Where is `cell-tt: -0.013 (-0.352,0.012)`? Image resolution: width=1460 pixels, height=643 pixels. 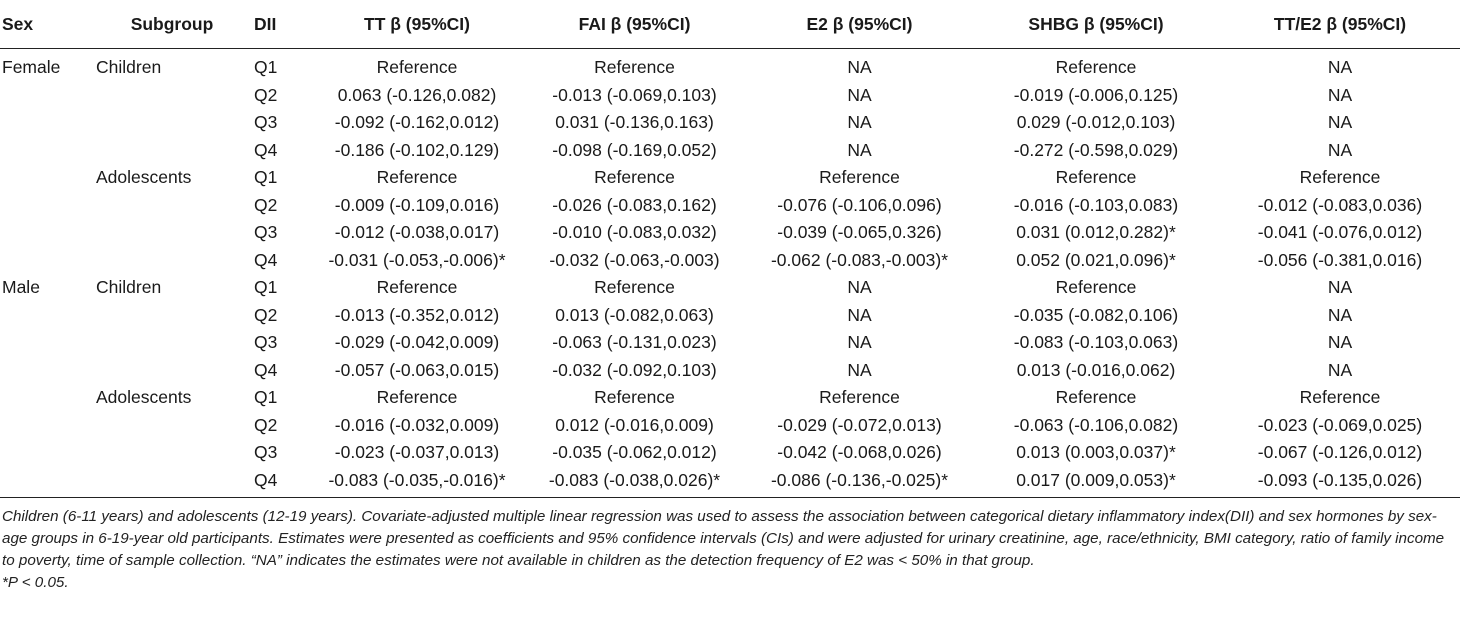 cell-tt: -0.013 (-0.352,0.012) is located at coordinates (417, 314).